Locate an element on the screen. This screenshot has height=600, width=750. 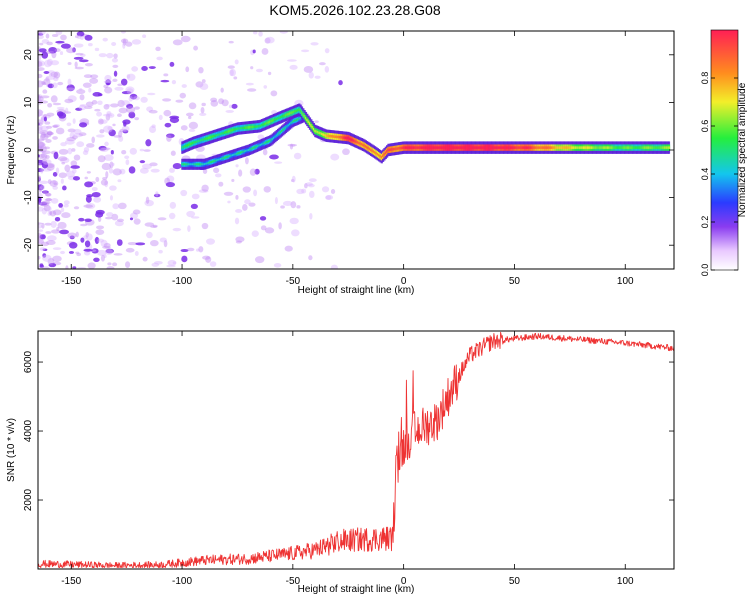
spectrogram-x-tick-label: -100 is located at coordinates (182, 281).